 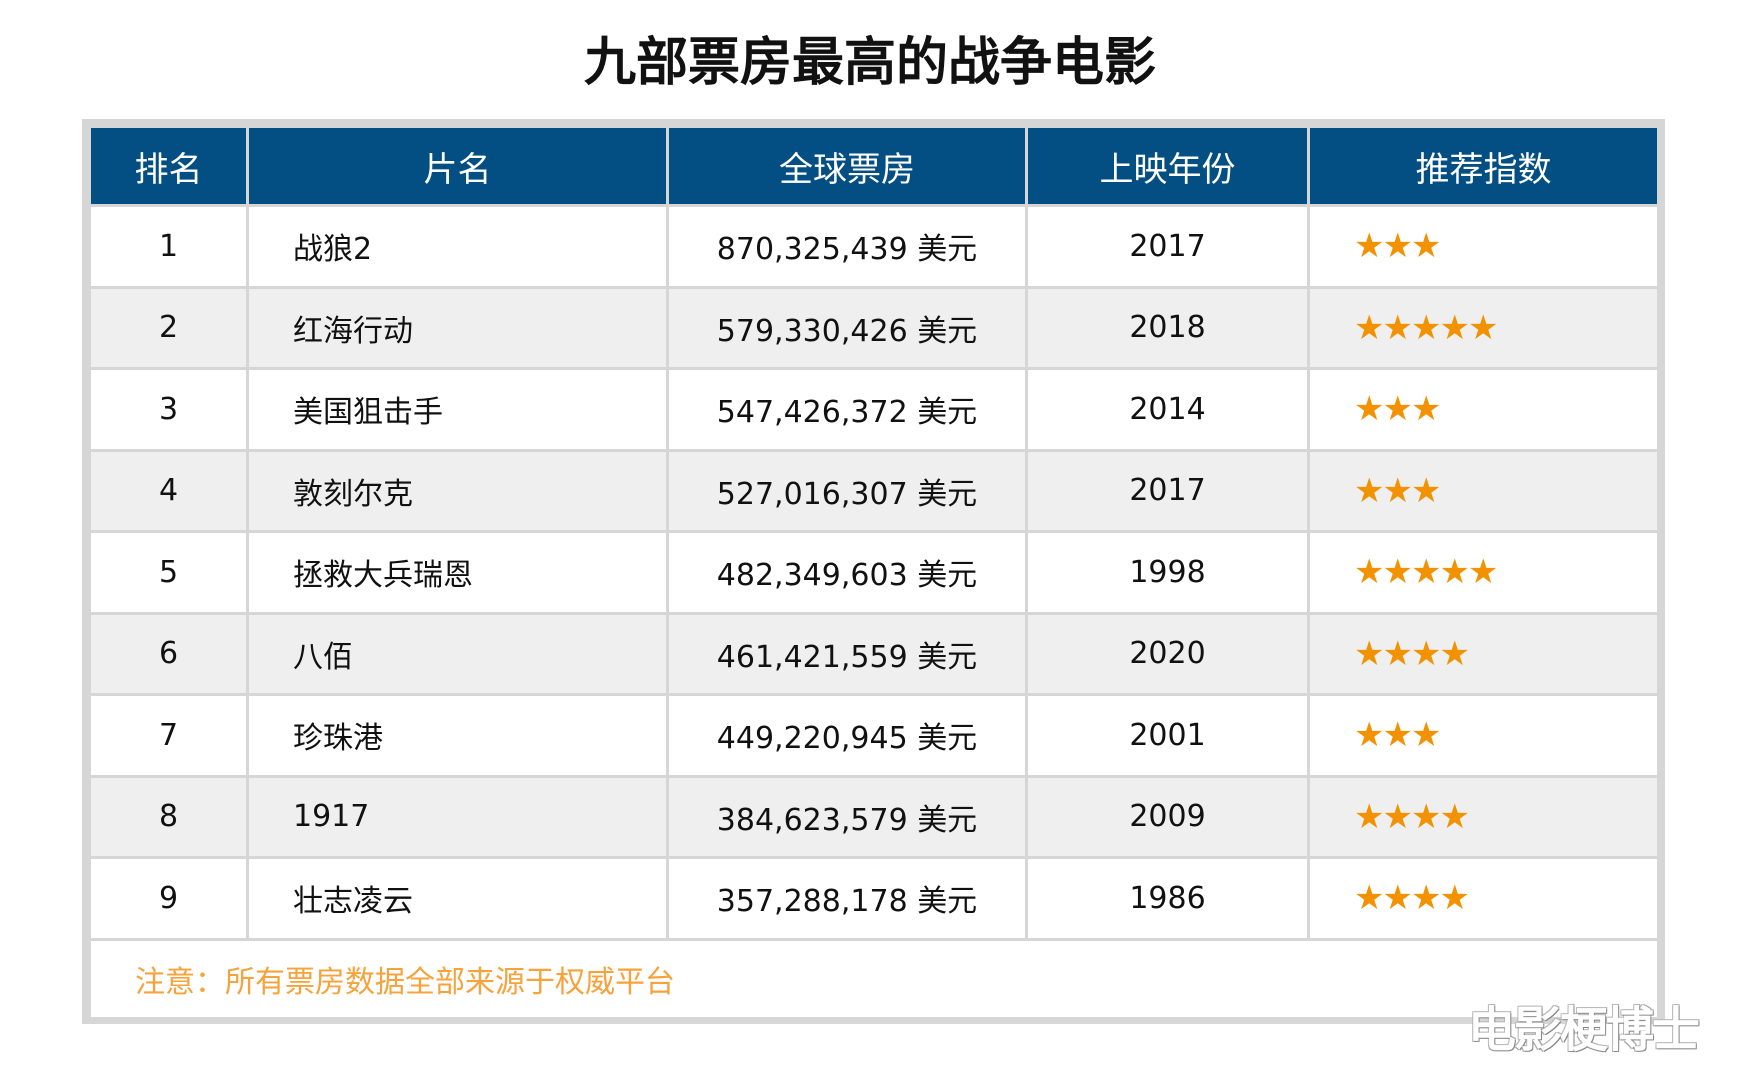 I want to click on box-office-cell: 527,016,307 美元, so click(x=847, y=490).